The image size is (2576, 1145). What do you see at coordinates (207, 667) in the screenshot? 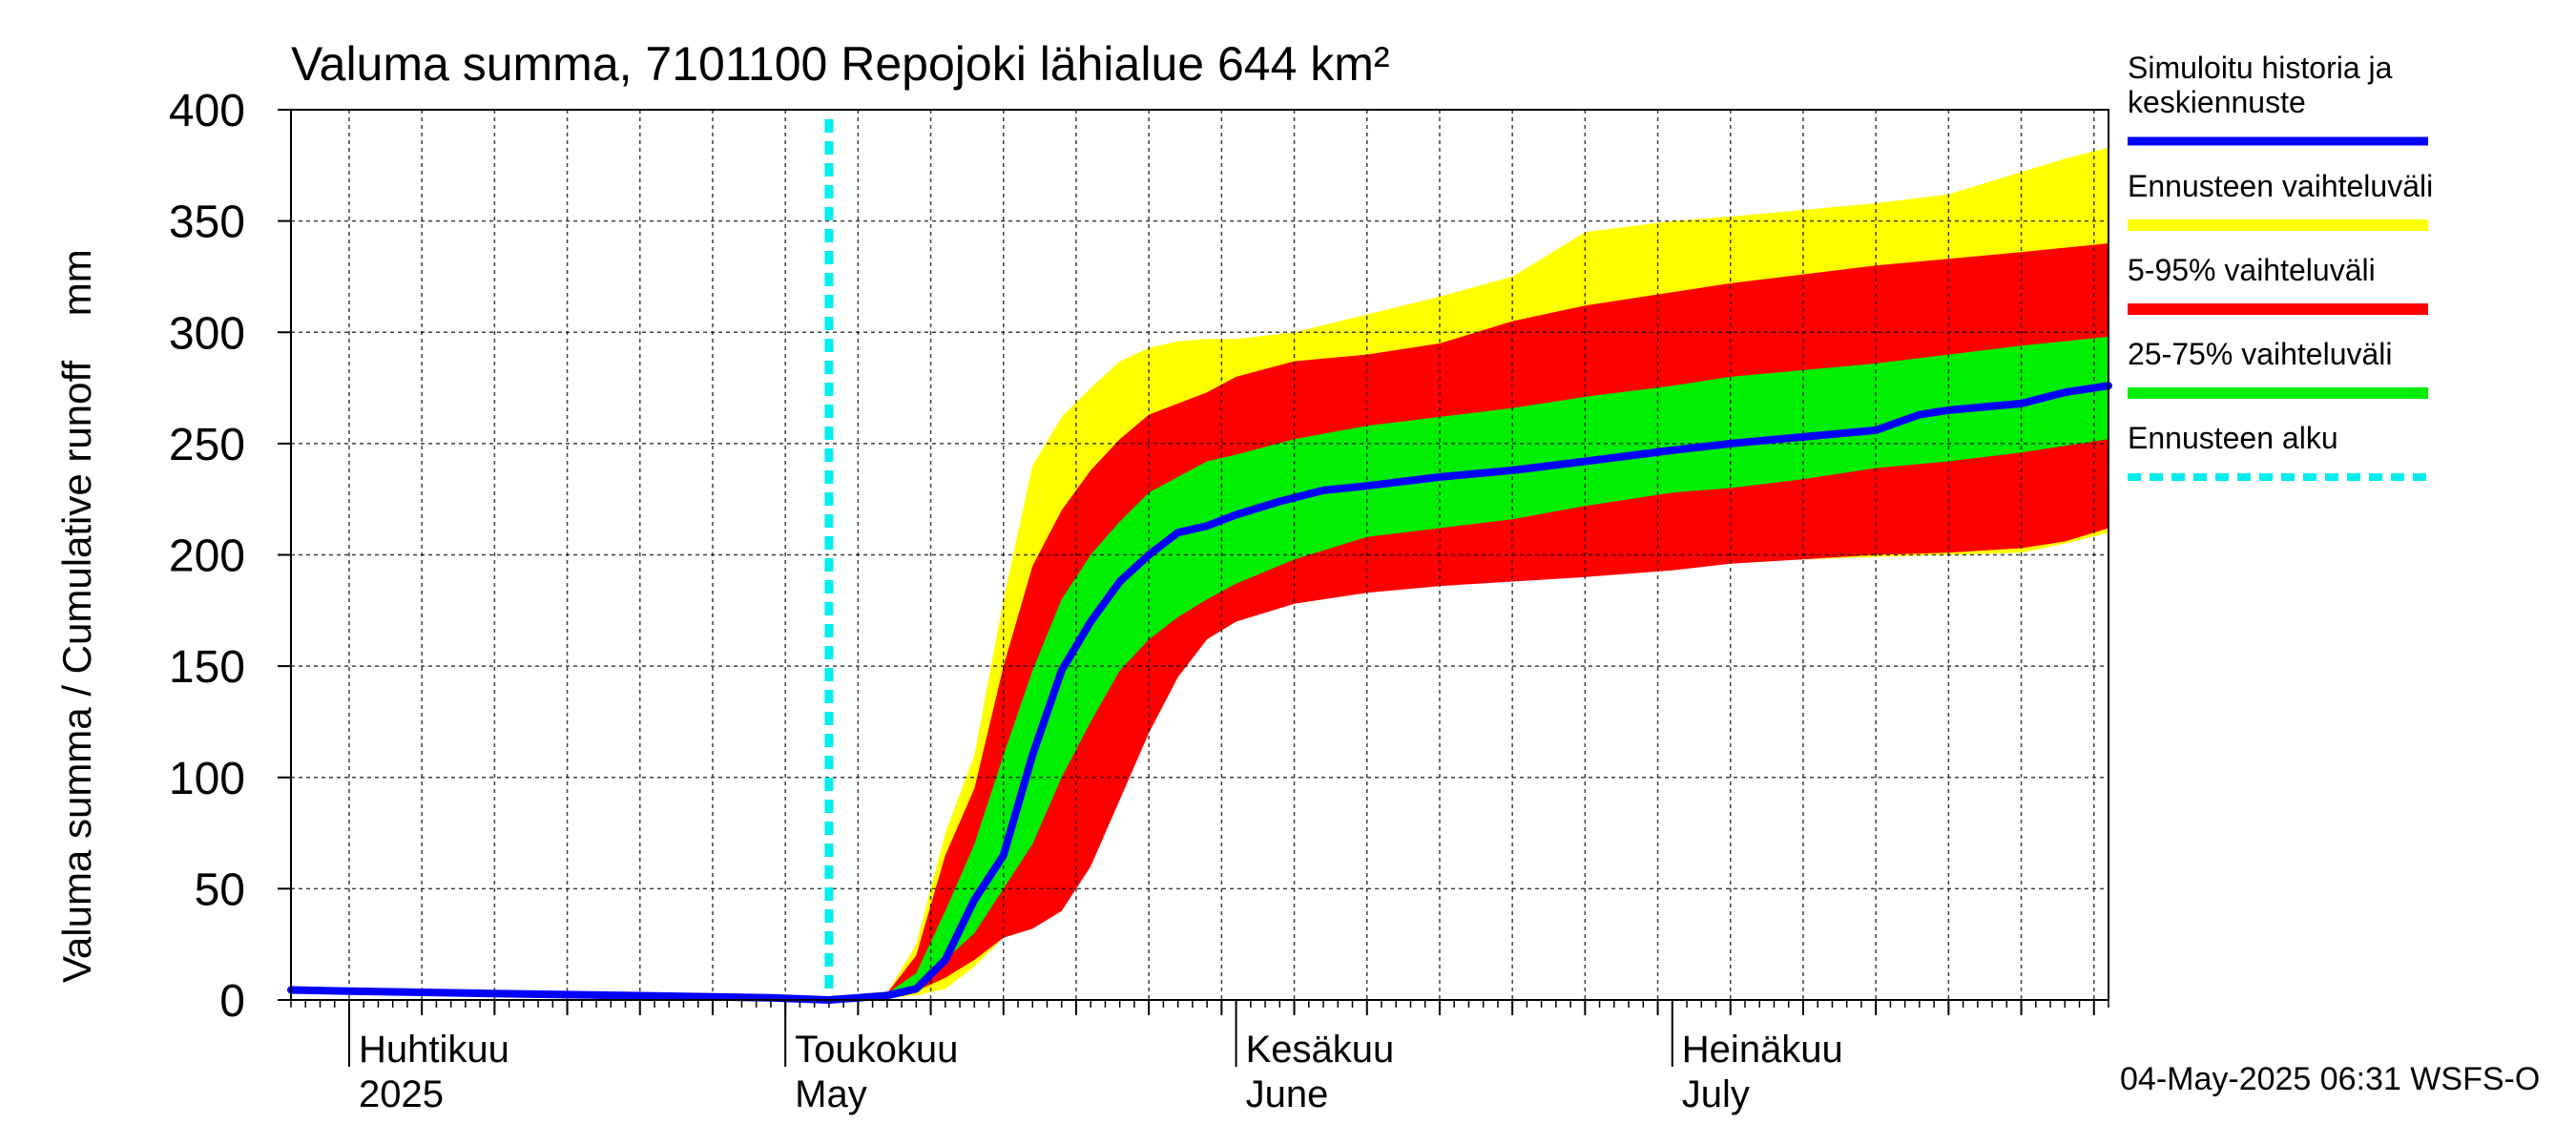
I see `y-tick-label: 150` at bounding box center [207, 667].